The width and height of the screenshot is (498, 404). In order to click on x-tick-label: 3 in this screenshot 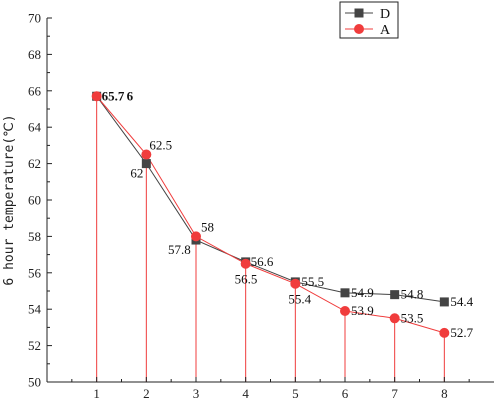, I will do `click(196, 393)`.